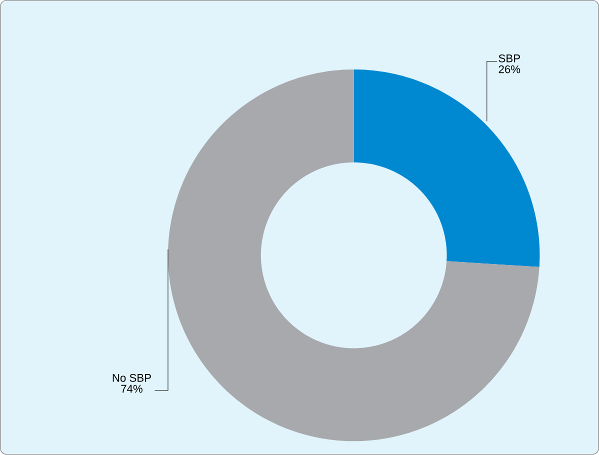 The image size is (599, 455). Describe the element at coordinates (131, 388) in the screenshot. I see `data-label: 74%` at that location.